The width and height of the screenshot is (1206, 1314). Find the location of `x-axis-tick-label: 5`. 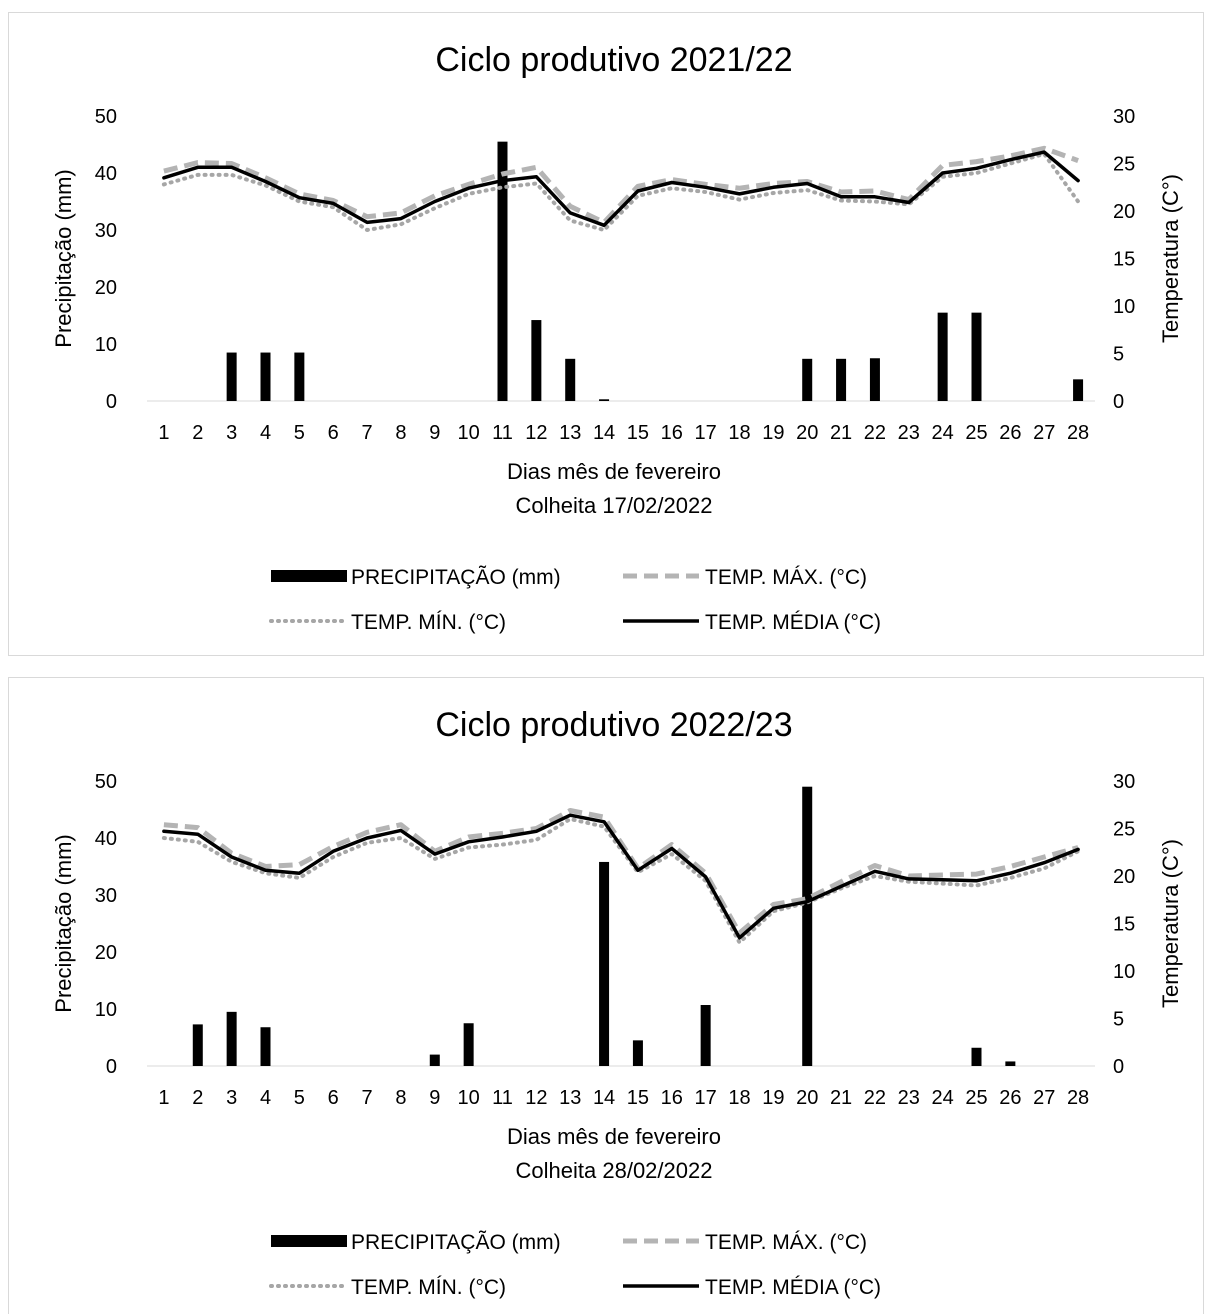

x-axis-tick-label: 5 is located at coordinates (299, 433).